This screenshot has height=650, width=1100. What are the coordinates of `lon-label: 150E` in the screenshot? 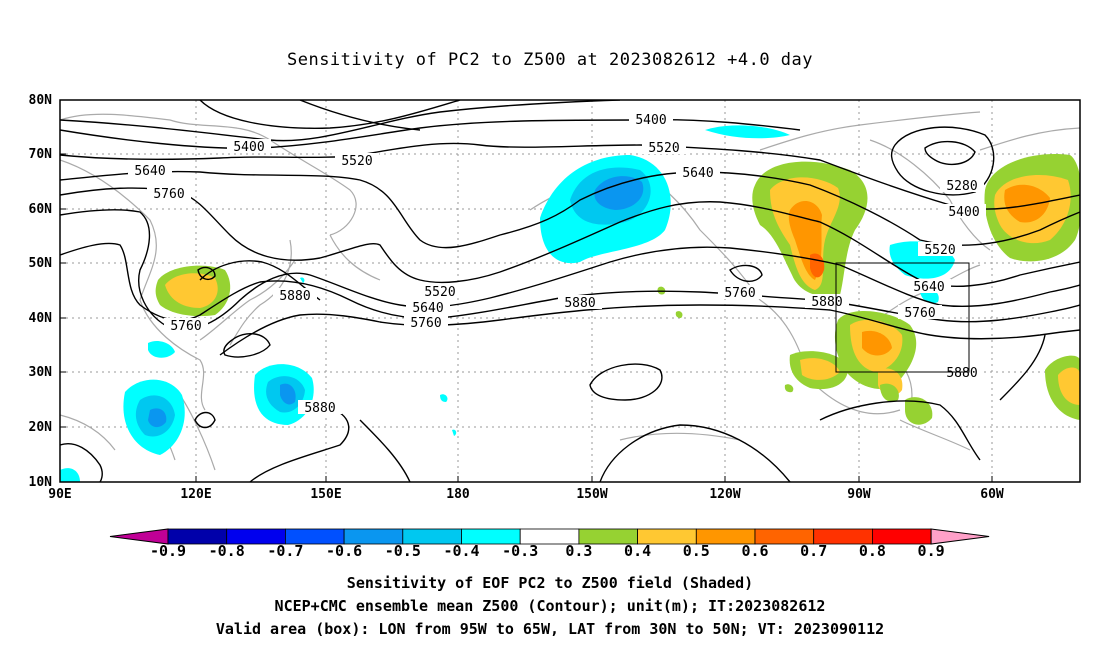 It's located at (325, 494).